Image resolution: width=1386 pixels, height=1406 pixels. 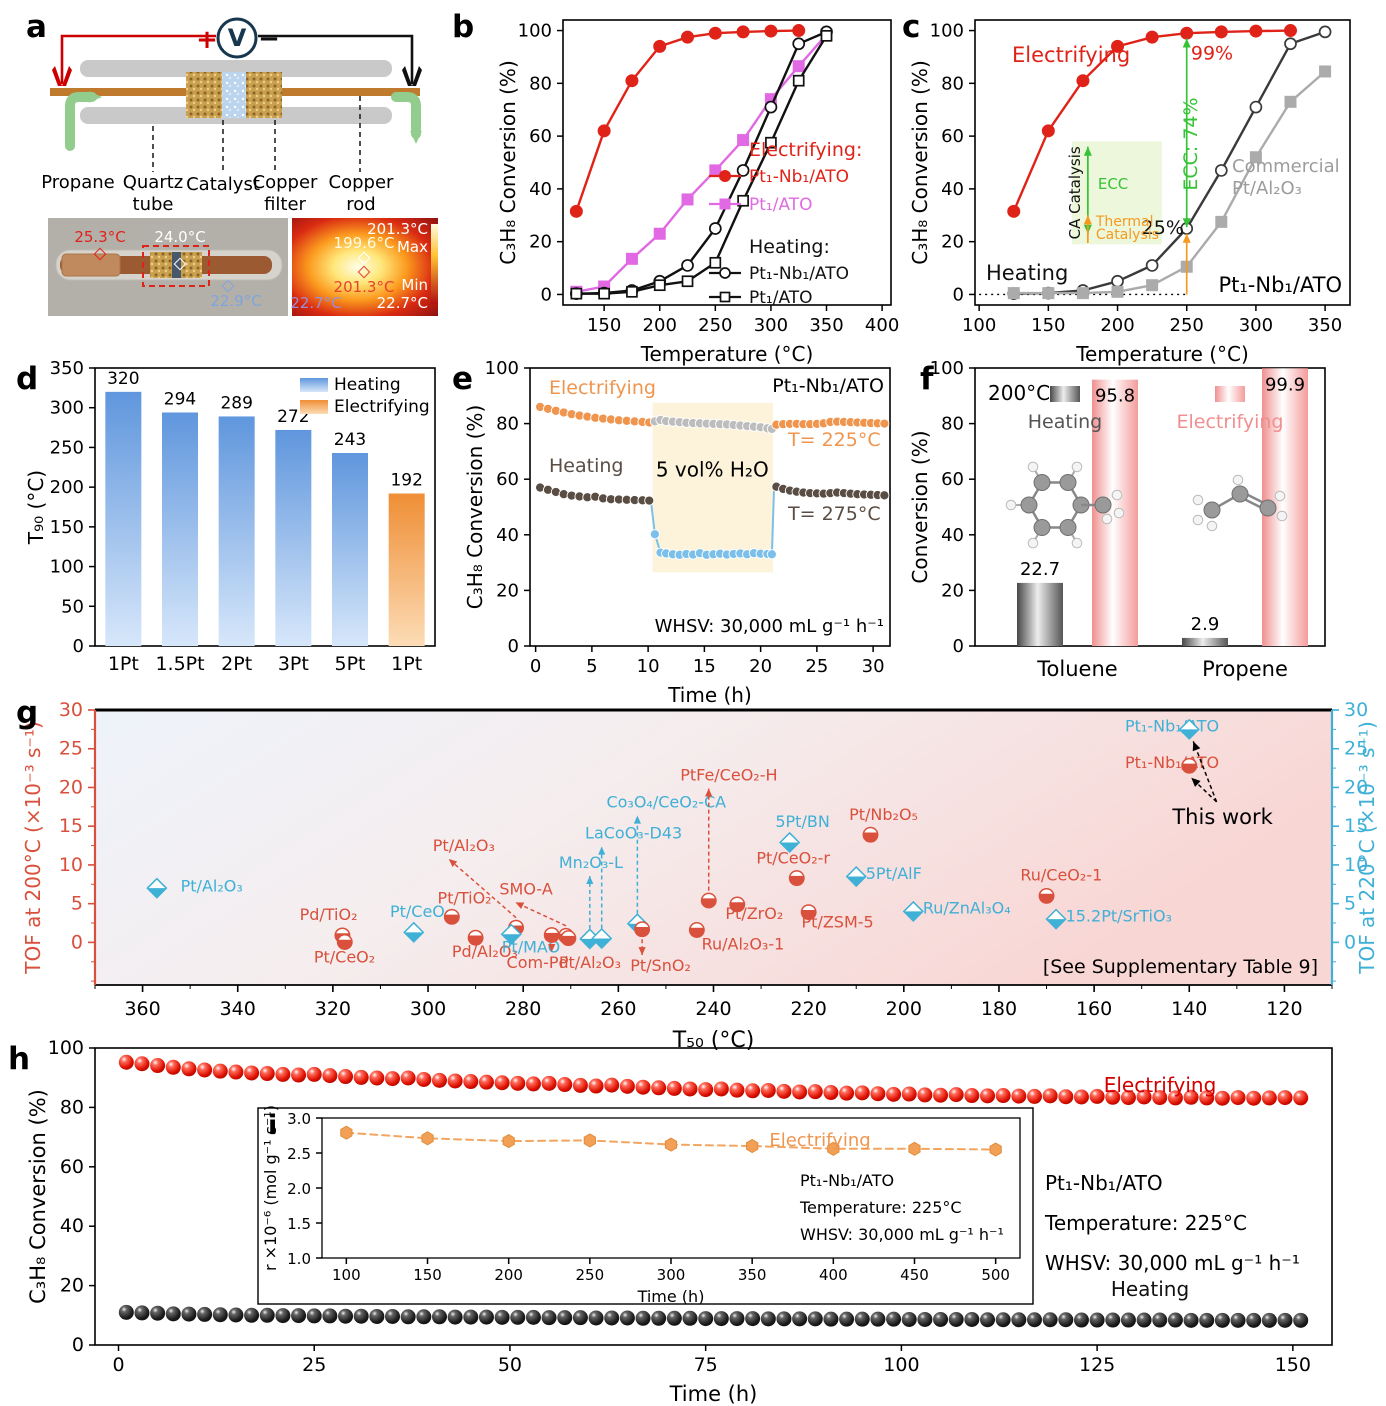 What do you see at coordinates (299, 1154) in the screenshot?
I see `y-tick-label: 2.5` at bounding box center [299, 1154].